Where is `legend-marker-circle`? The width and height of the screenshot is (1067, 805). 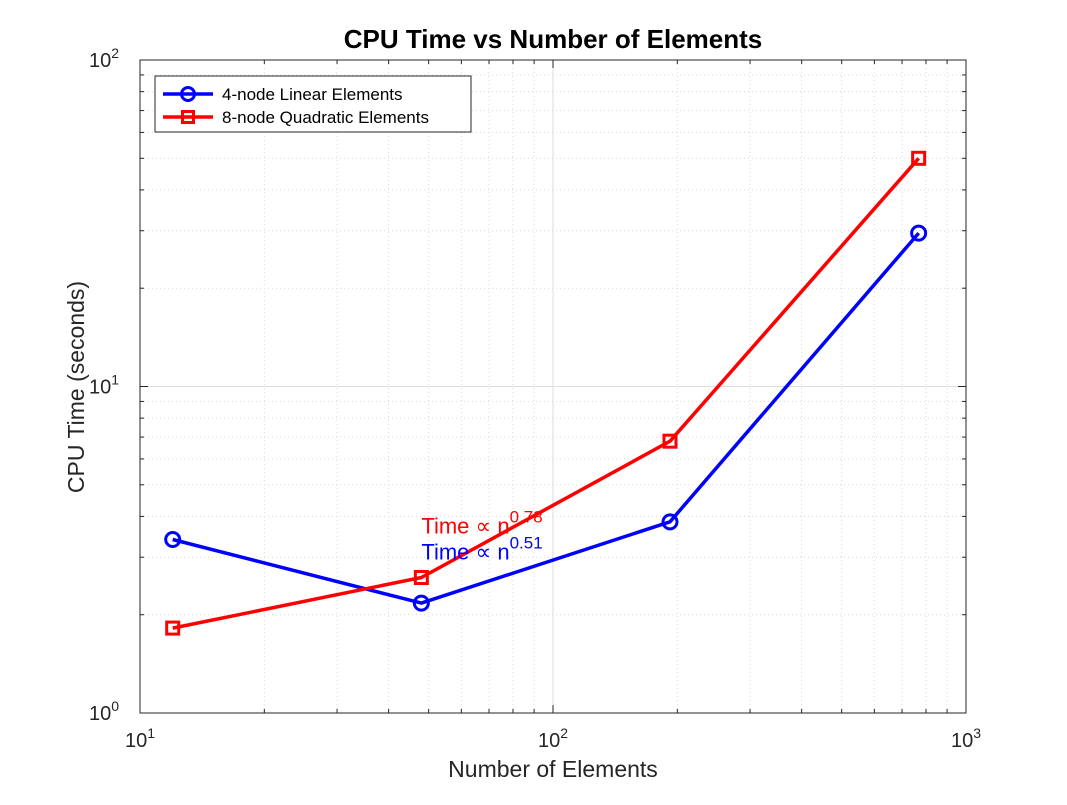 legend-marker-circle is located at coordinates (188, 94).